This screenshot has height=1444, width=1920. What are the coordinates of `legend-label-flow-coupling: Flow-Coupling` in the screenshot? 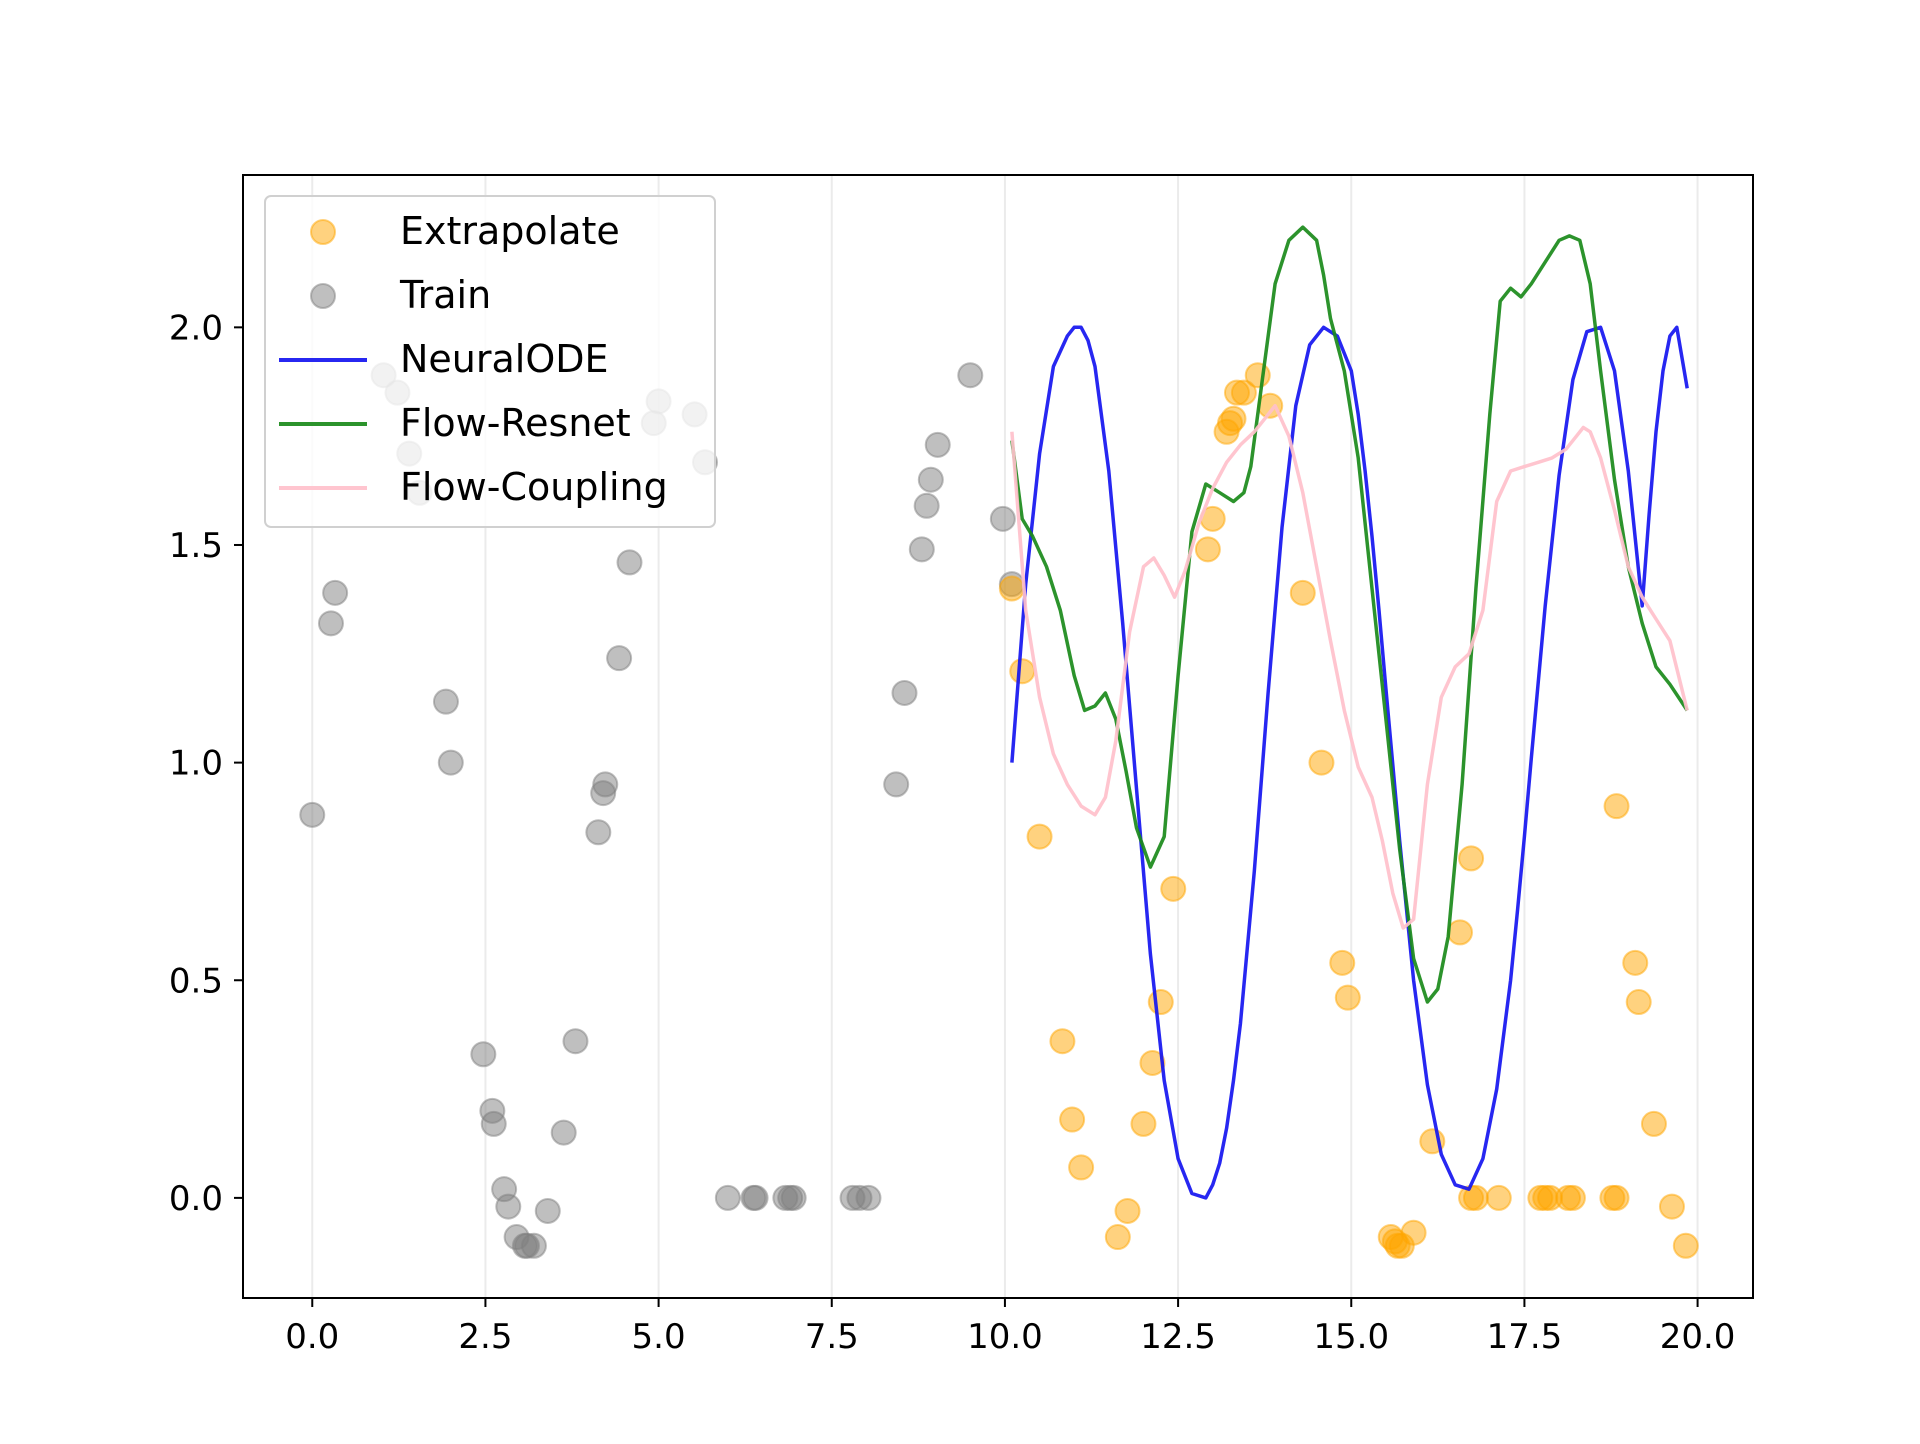 It's located at (534, 487).